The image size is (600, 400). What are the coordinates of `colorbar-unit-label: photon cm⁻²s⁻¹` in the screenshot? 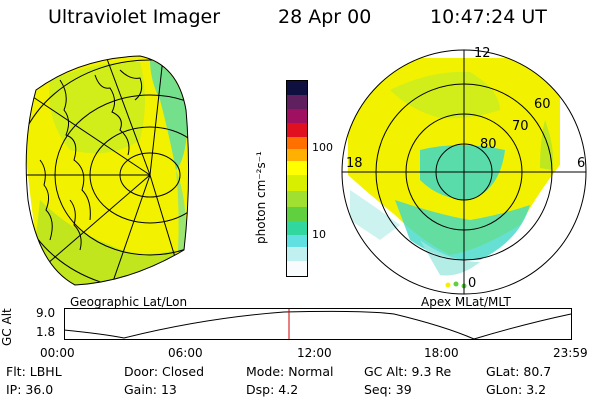 It's located at (261, 197).